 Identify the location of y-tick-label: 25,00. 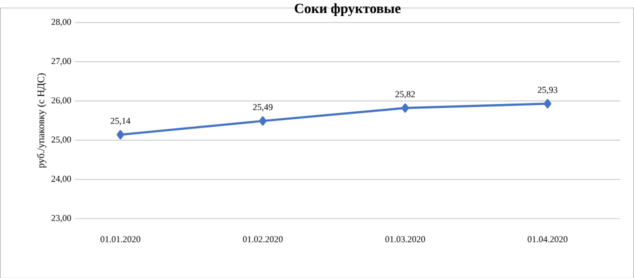
(61, 140).